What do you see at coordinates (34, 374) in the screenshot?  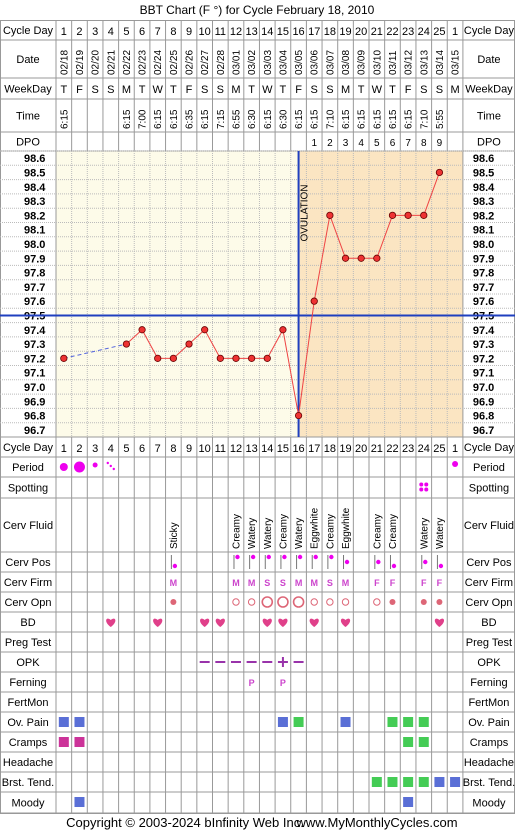 I see `y-tick-left: 97.1` at bounding box center [34, 374].